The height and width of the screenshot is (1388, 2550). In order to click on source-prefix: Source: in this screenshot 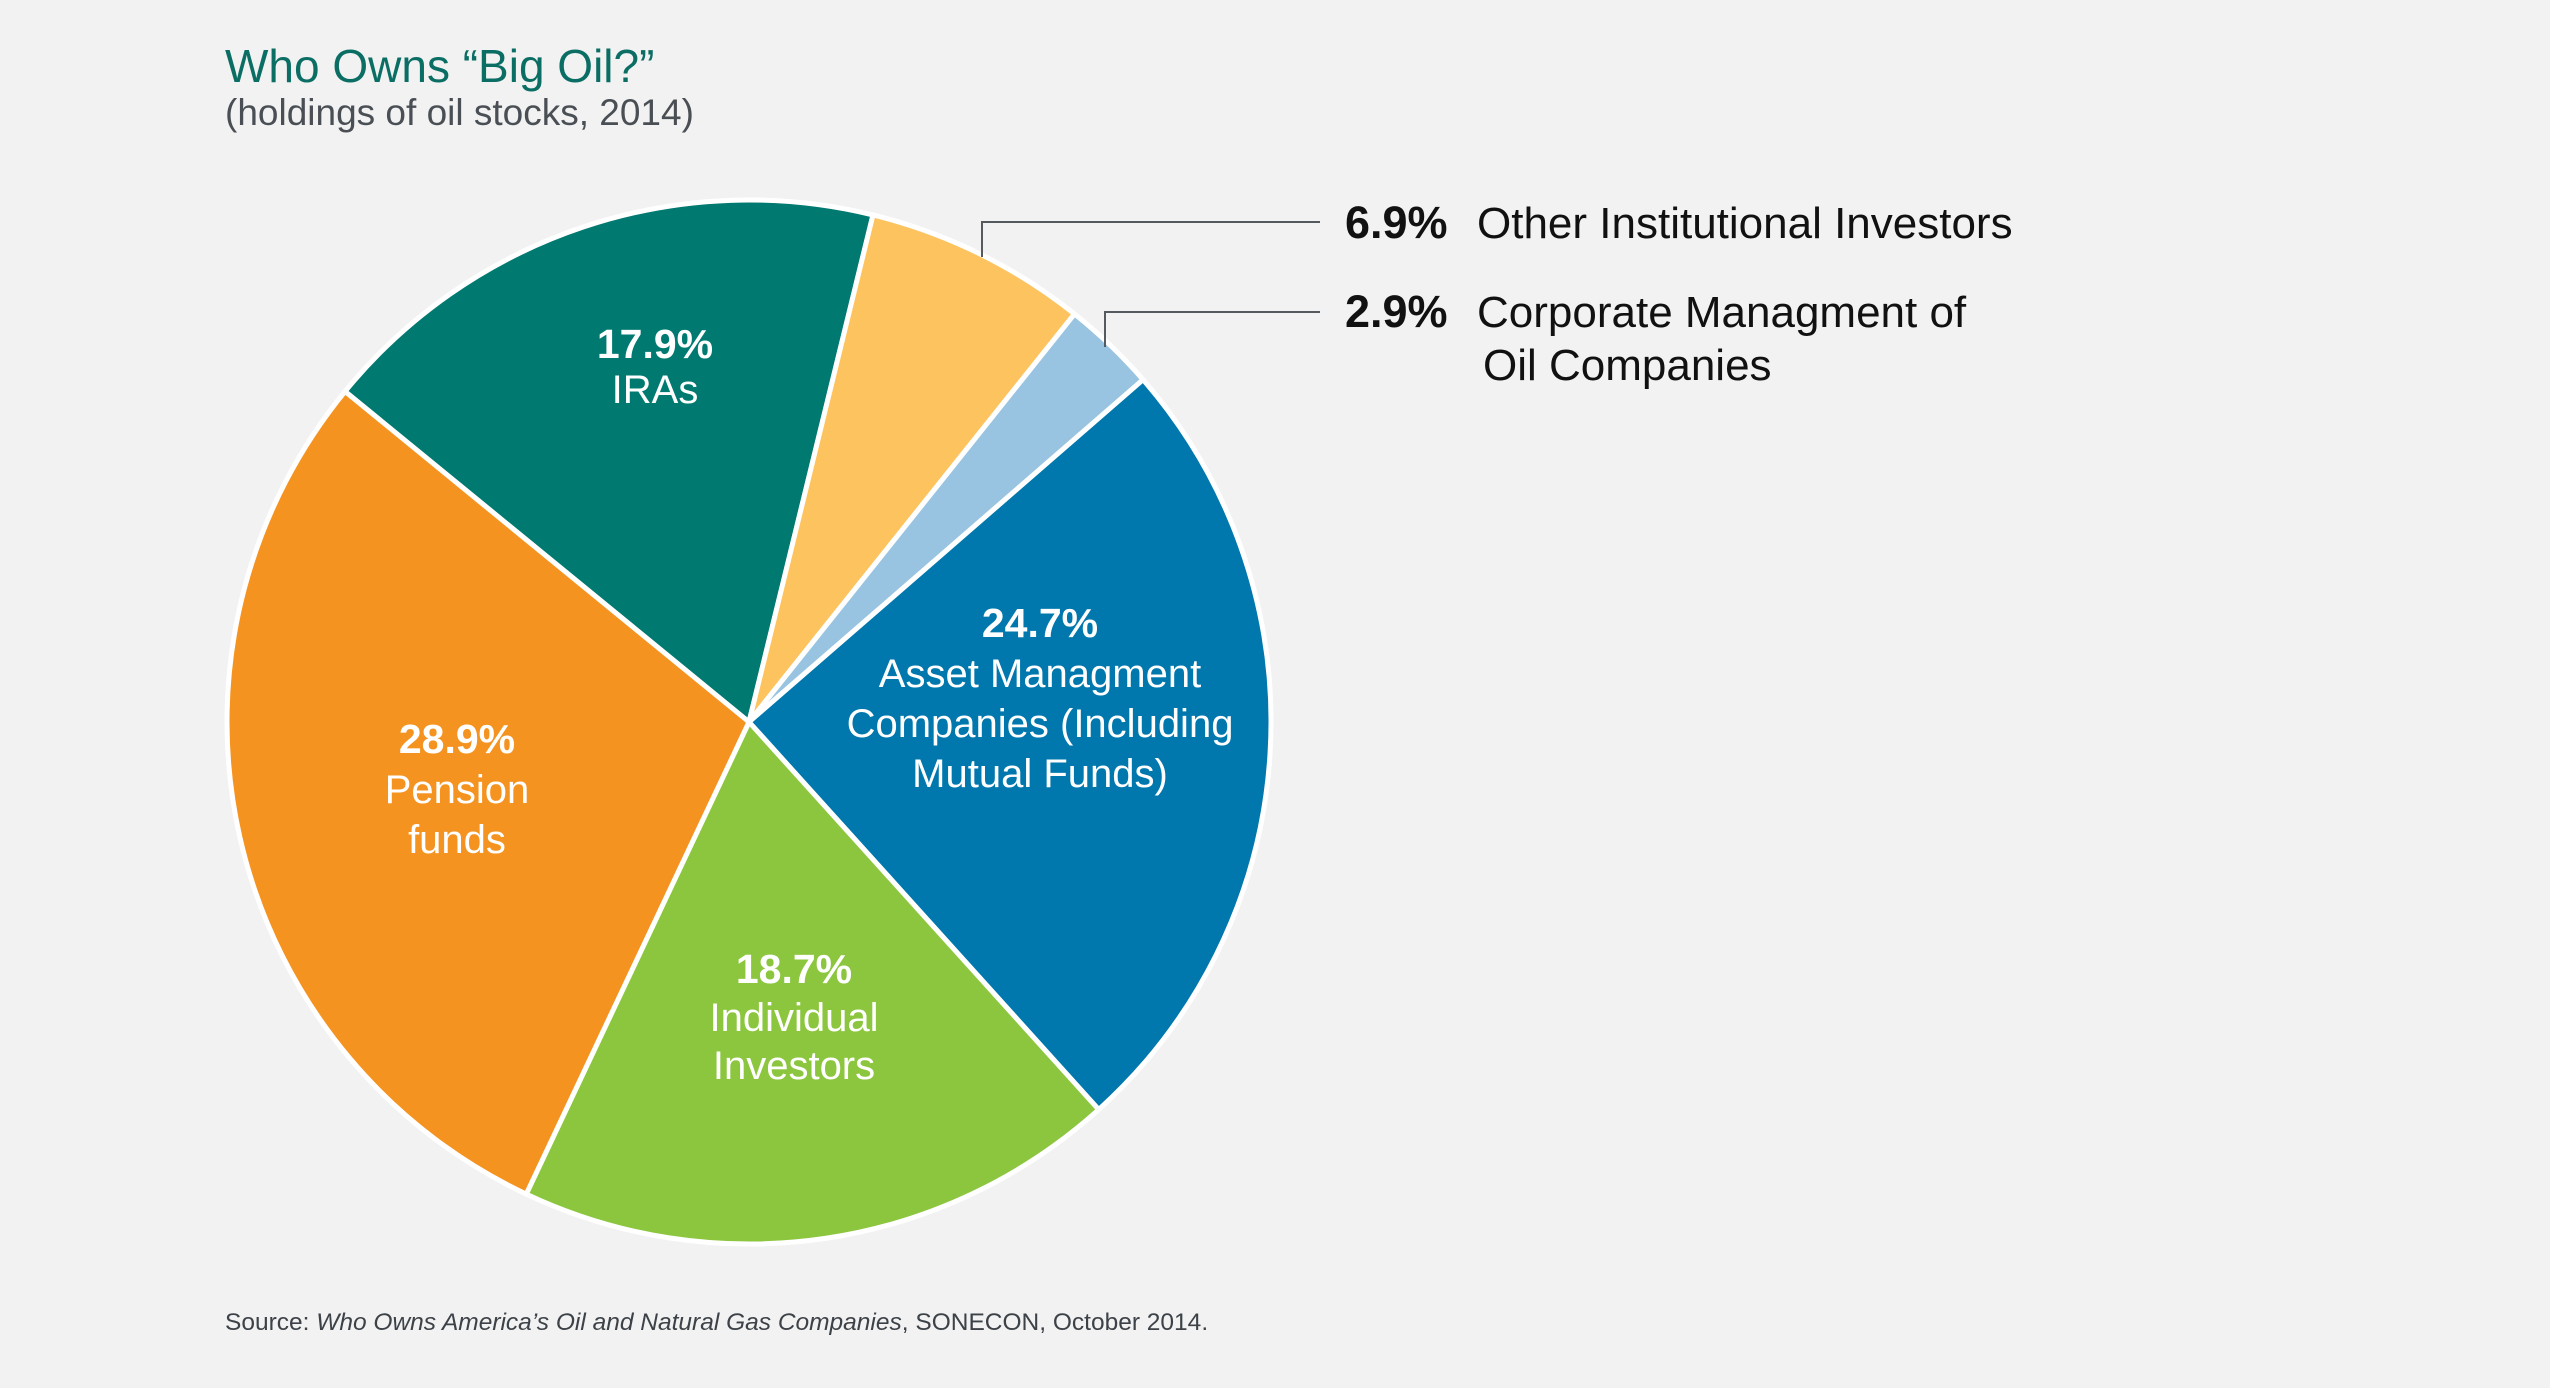, I will do `click(270, 1322)`.